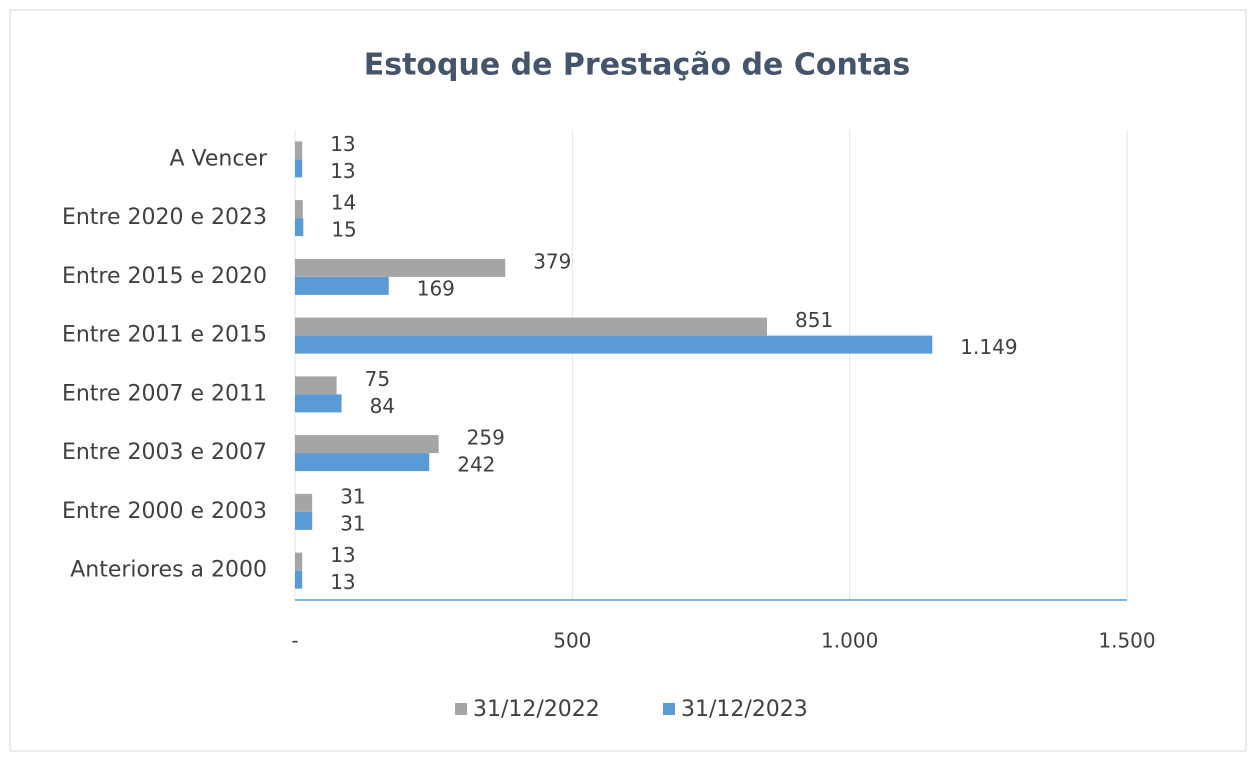 The height and width of the screenshot is (757, 1248). Describe the element at coordinates (343, 203) in the screenshot. I see `data-label: 14` at that location.